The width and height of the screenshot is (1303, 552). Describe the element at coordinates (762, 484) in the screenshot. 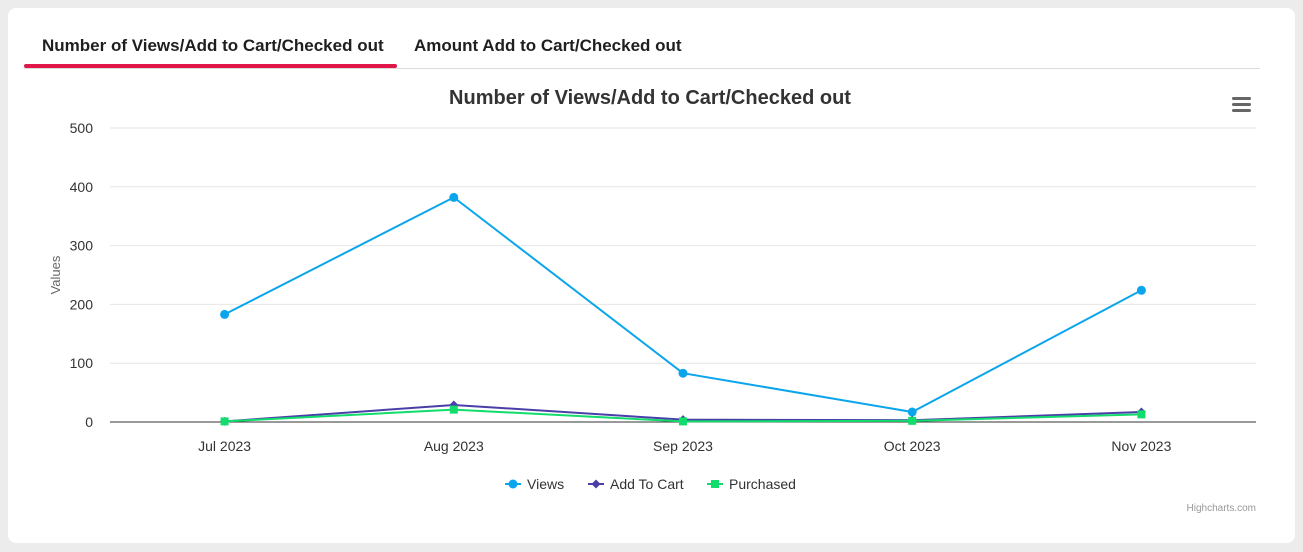

I see `legend-label: Purchased` at that location.